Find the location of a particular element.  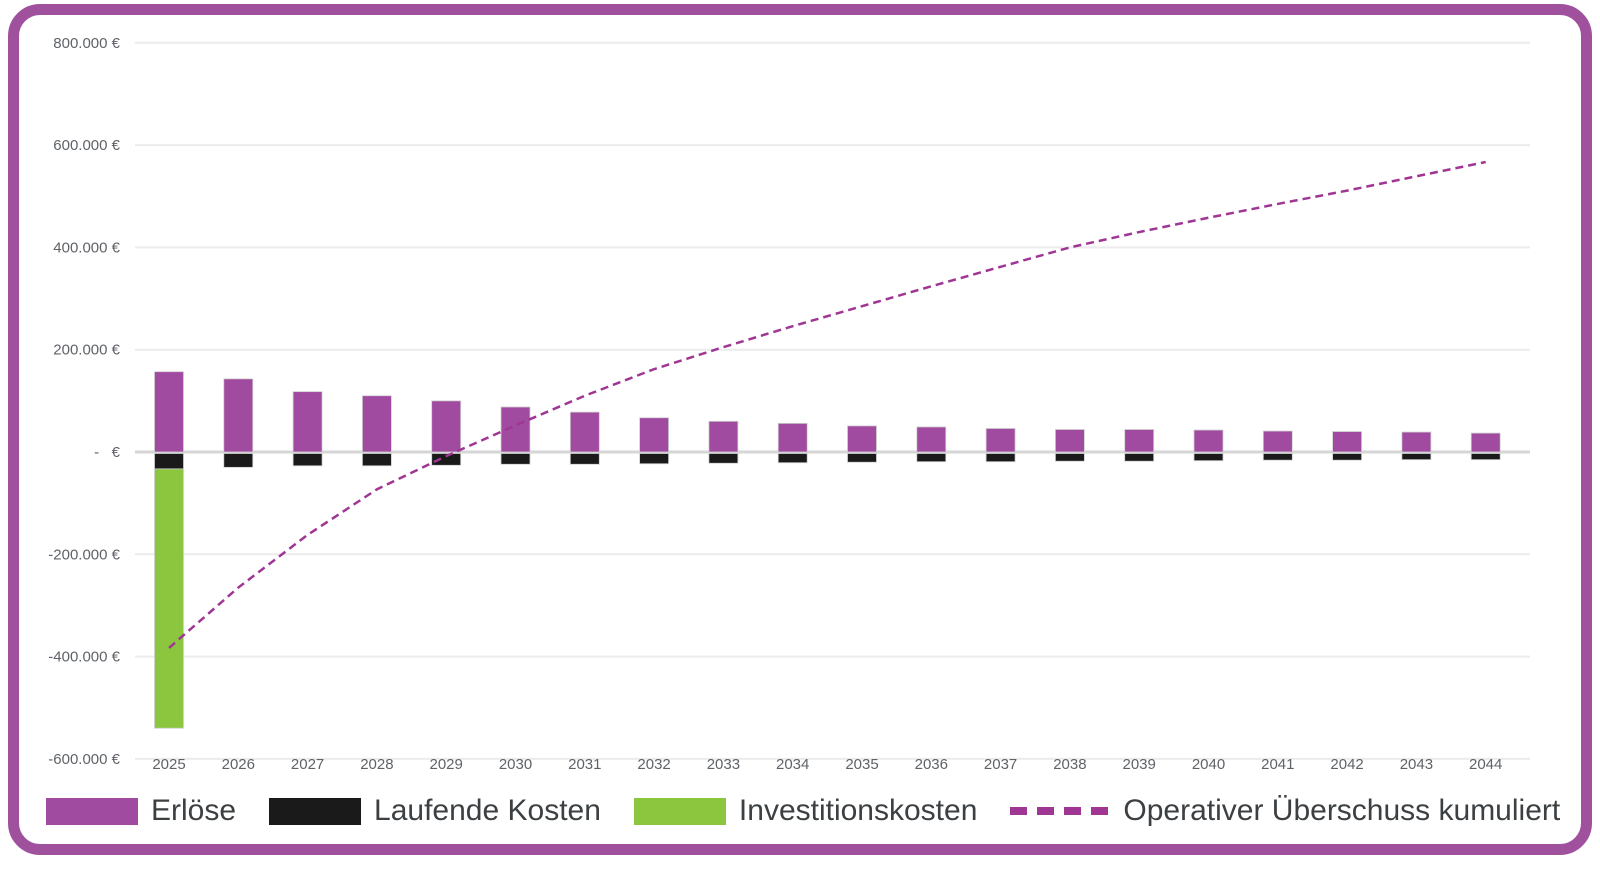

legend-item-laufende-kosten: Laufende Kosten is located at coordinates (435, 811).